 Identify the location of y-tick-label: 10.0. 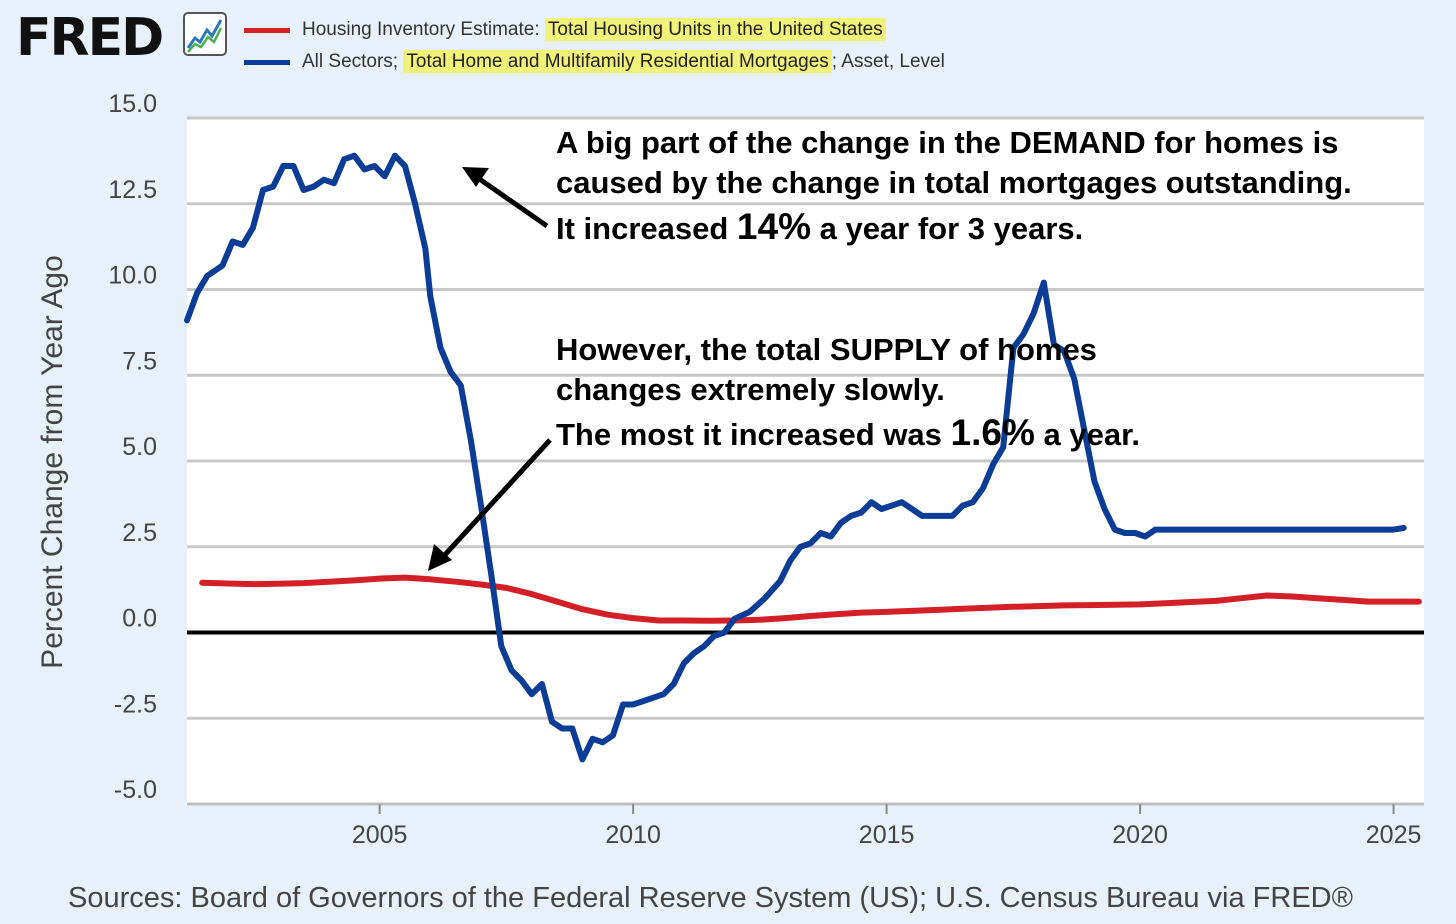
(132, 276).